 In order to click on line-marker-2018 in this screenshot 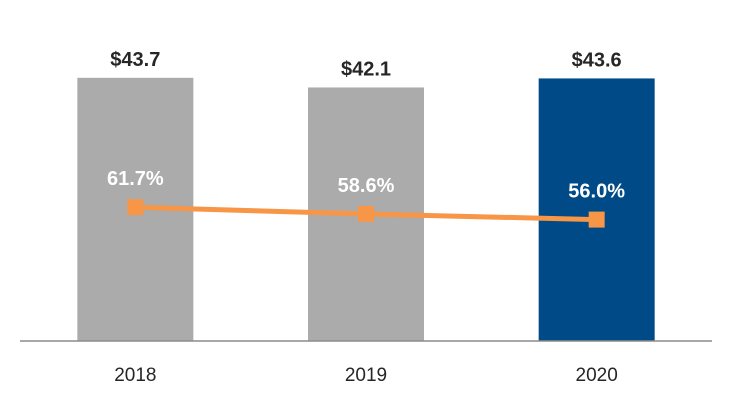, I will do `click(135, 207)`.